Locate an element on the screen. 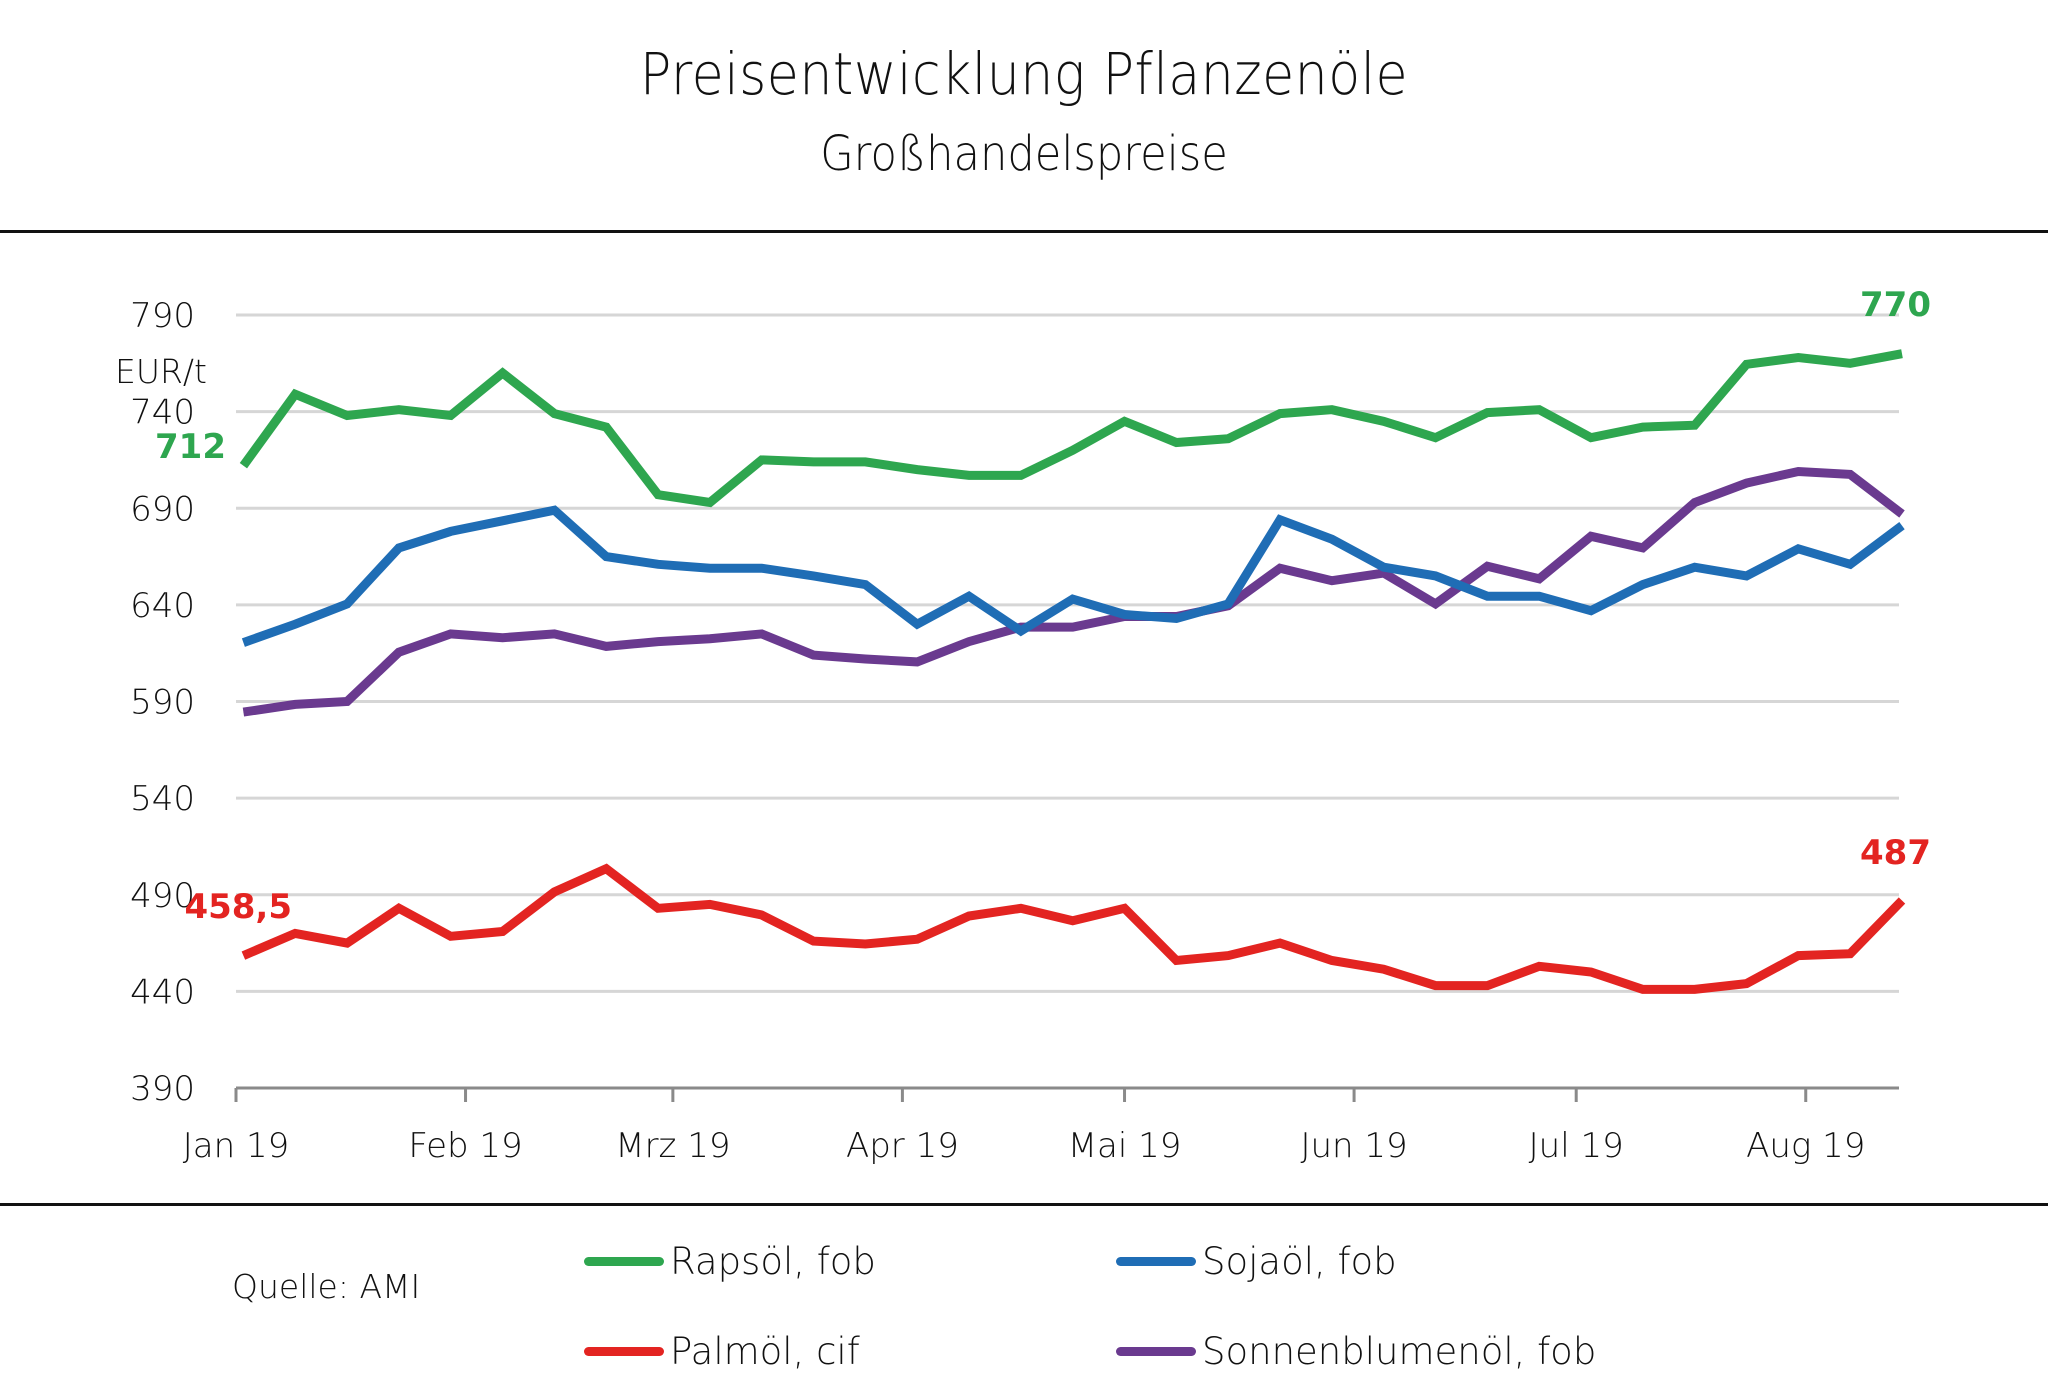 This screenshot has height=1400, width=2048. data-label-palmoel-end: 487 is located at coordinates (1895, 853).